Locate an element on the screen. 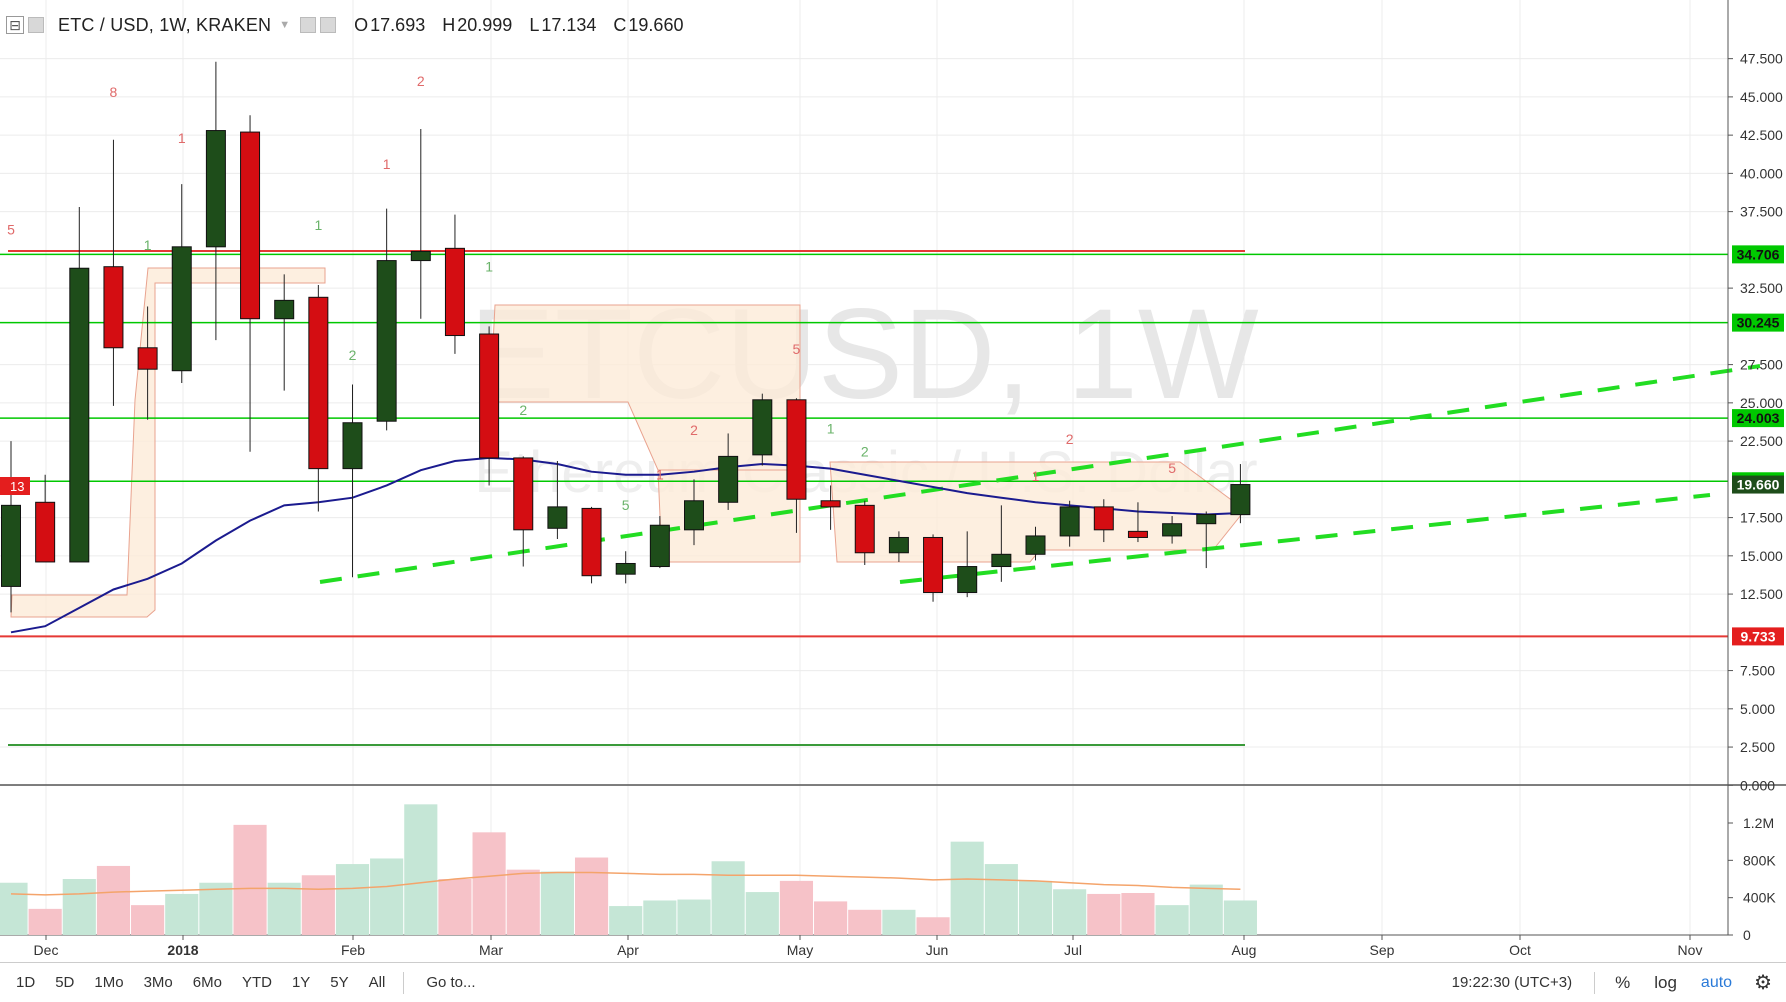 The height and width of the screenshot is (1002, 1786). counter-badge is located at coordinates (15, 486).